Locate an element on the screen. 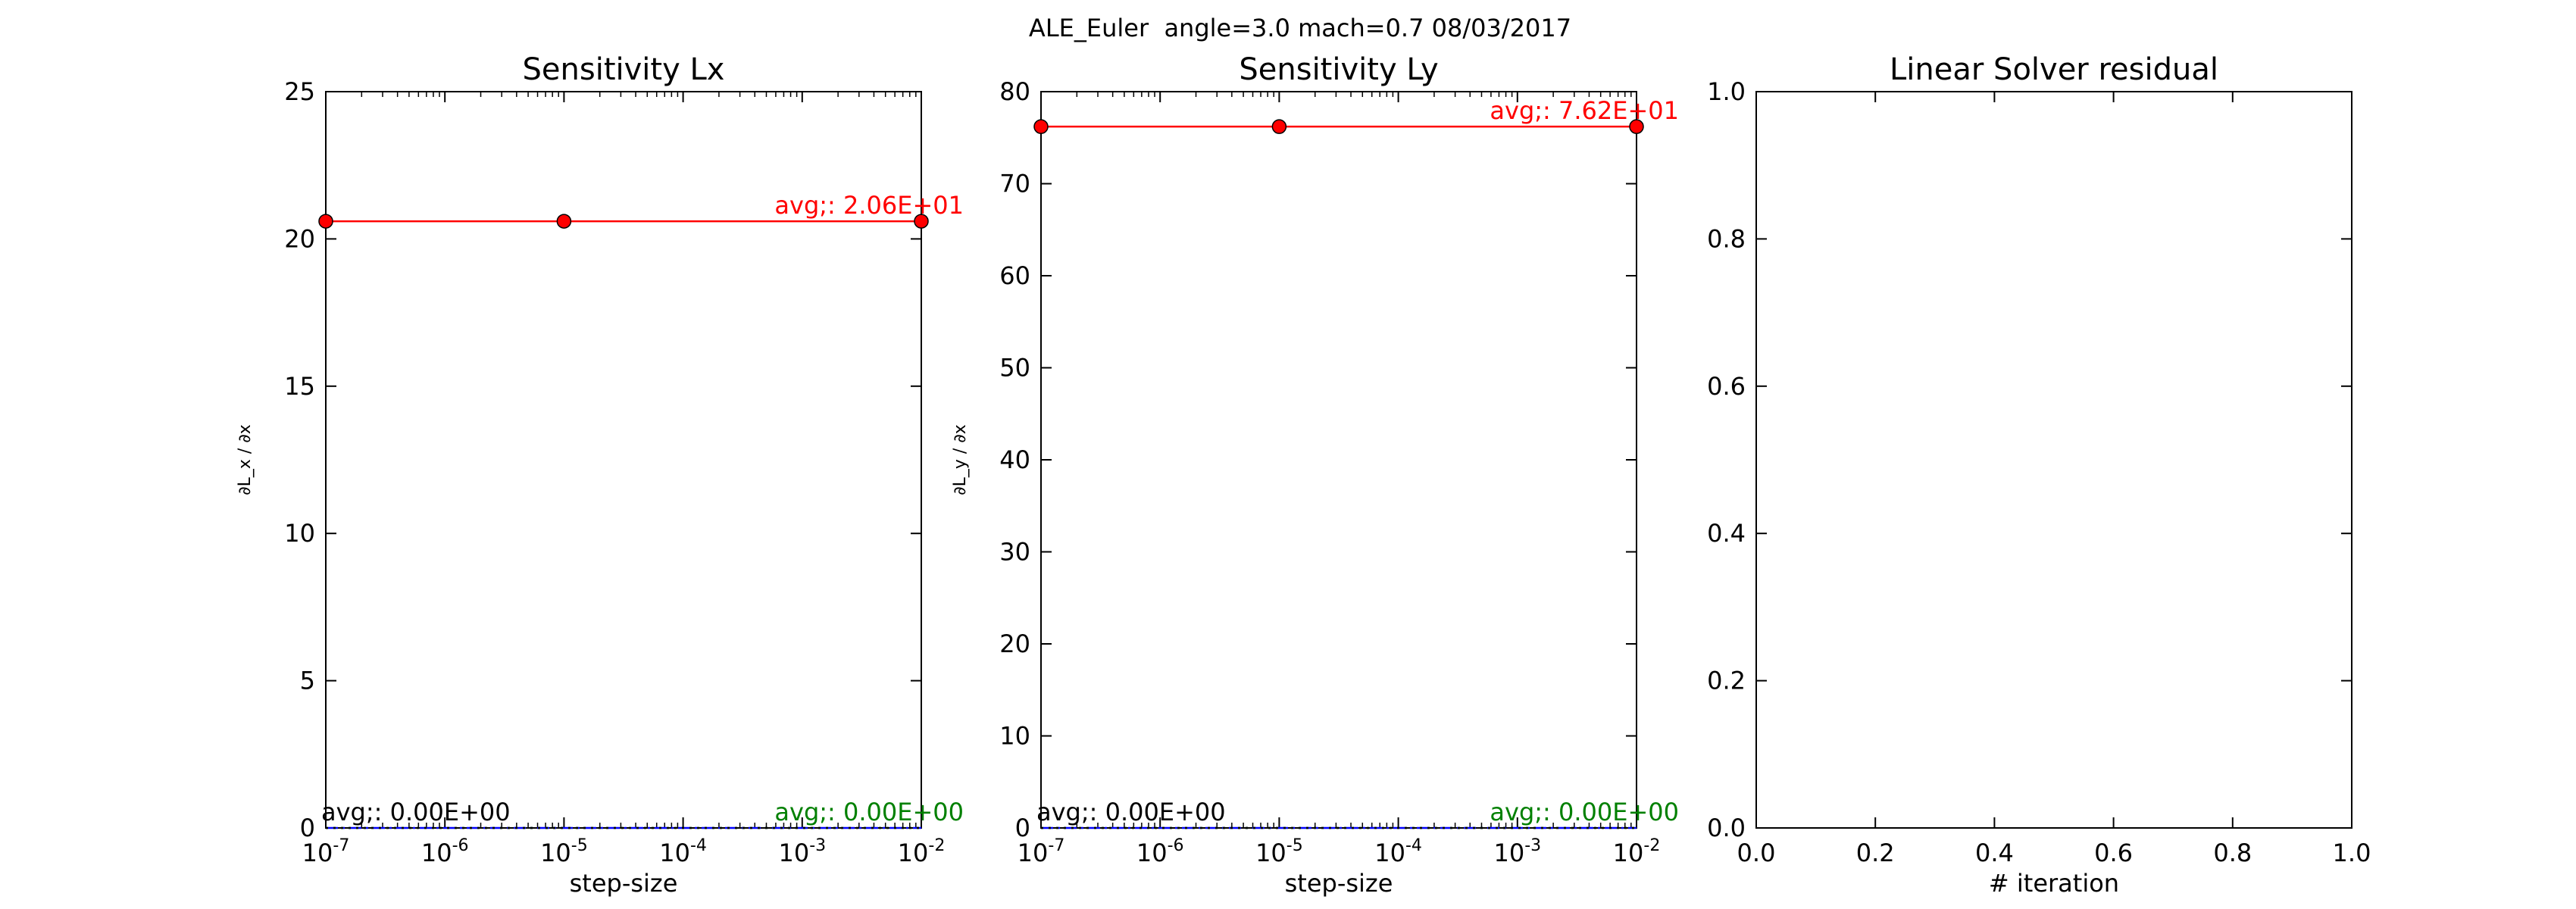 This screenshot has width=2576, height=909. x-tick-label: 0.2 is located at coordinates (1875, 853).